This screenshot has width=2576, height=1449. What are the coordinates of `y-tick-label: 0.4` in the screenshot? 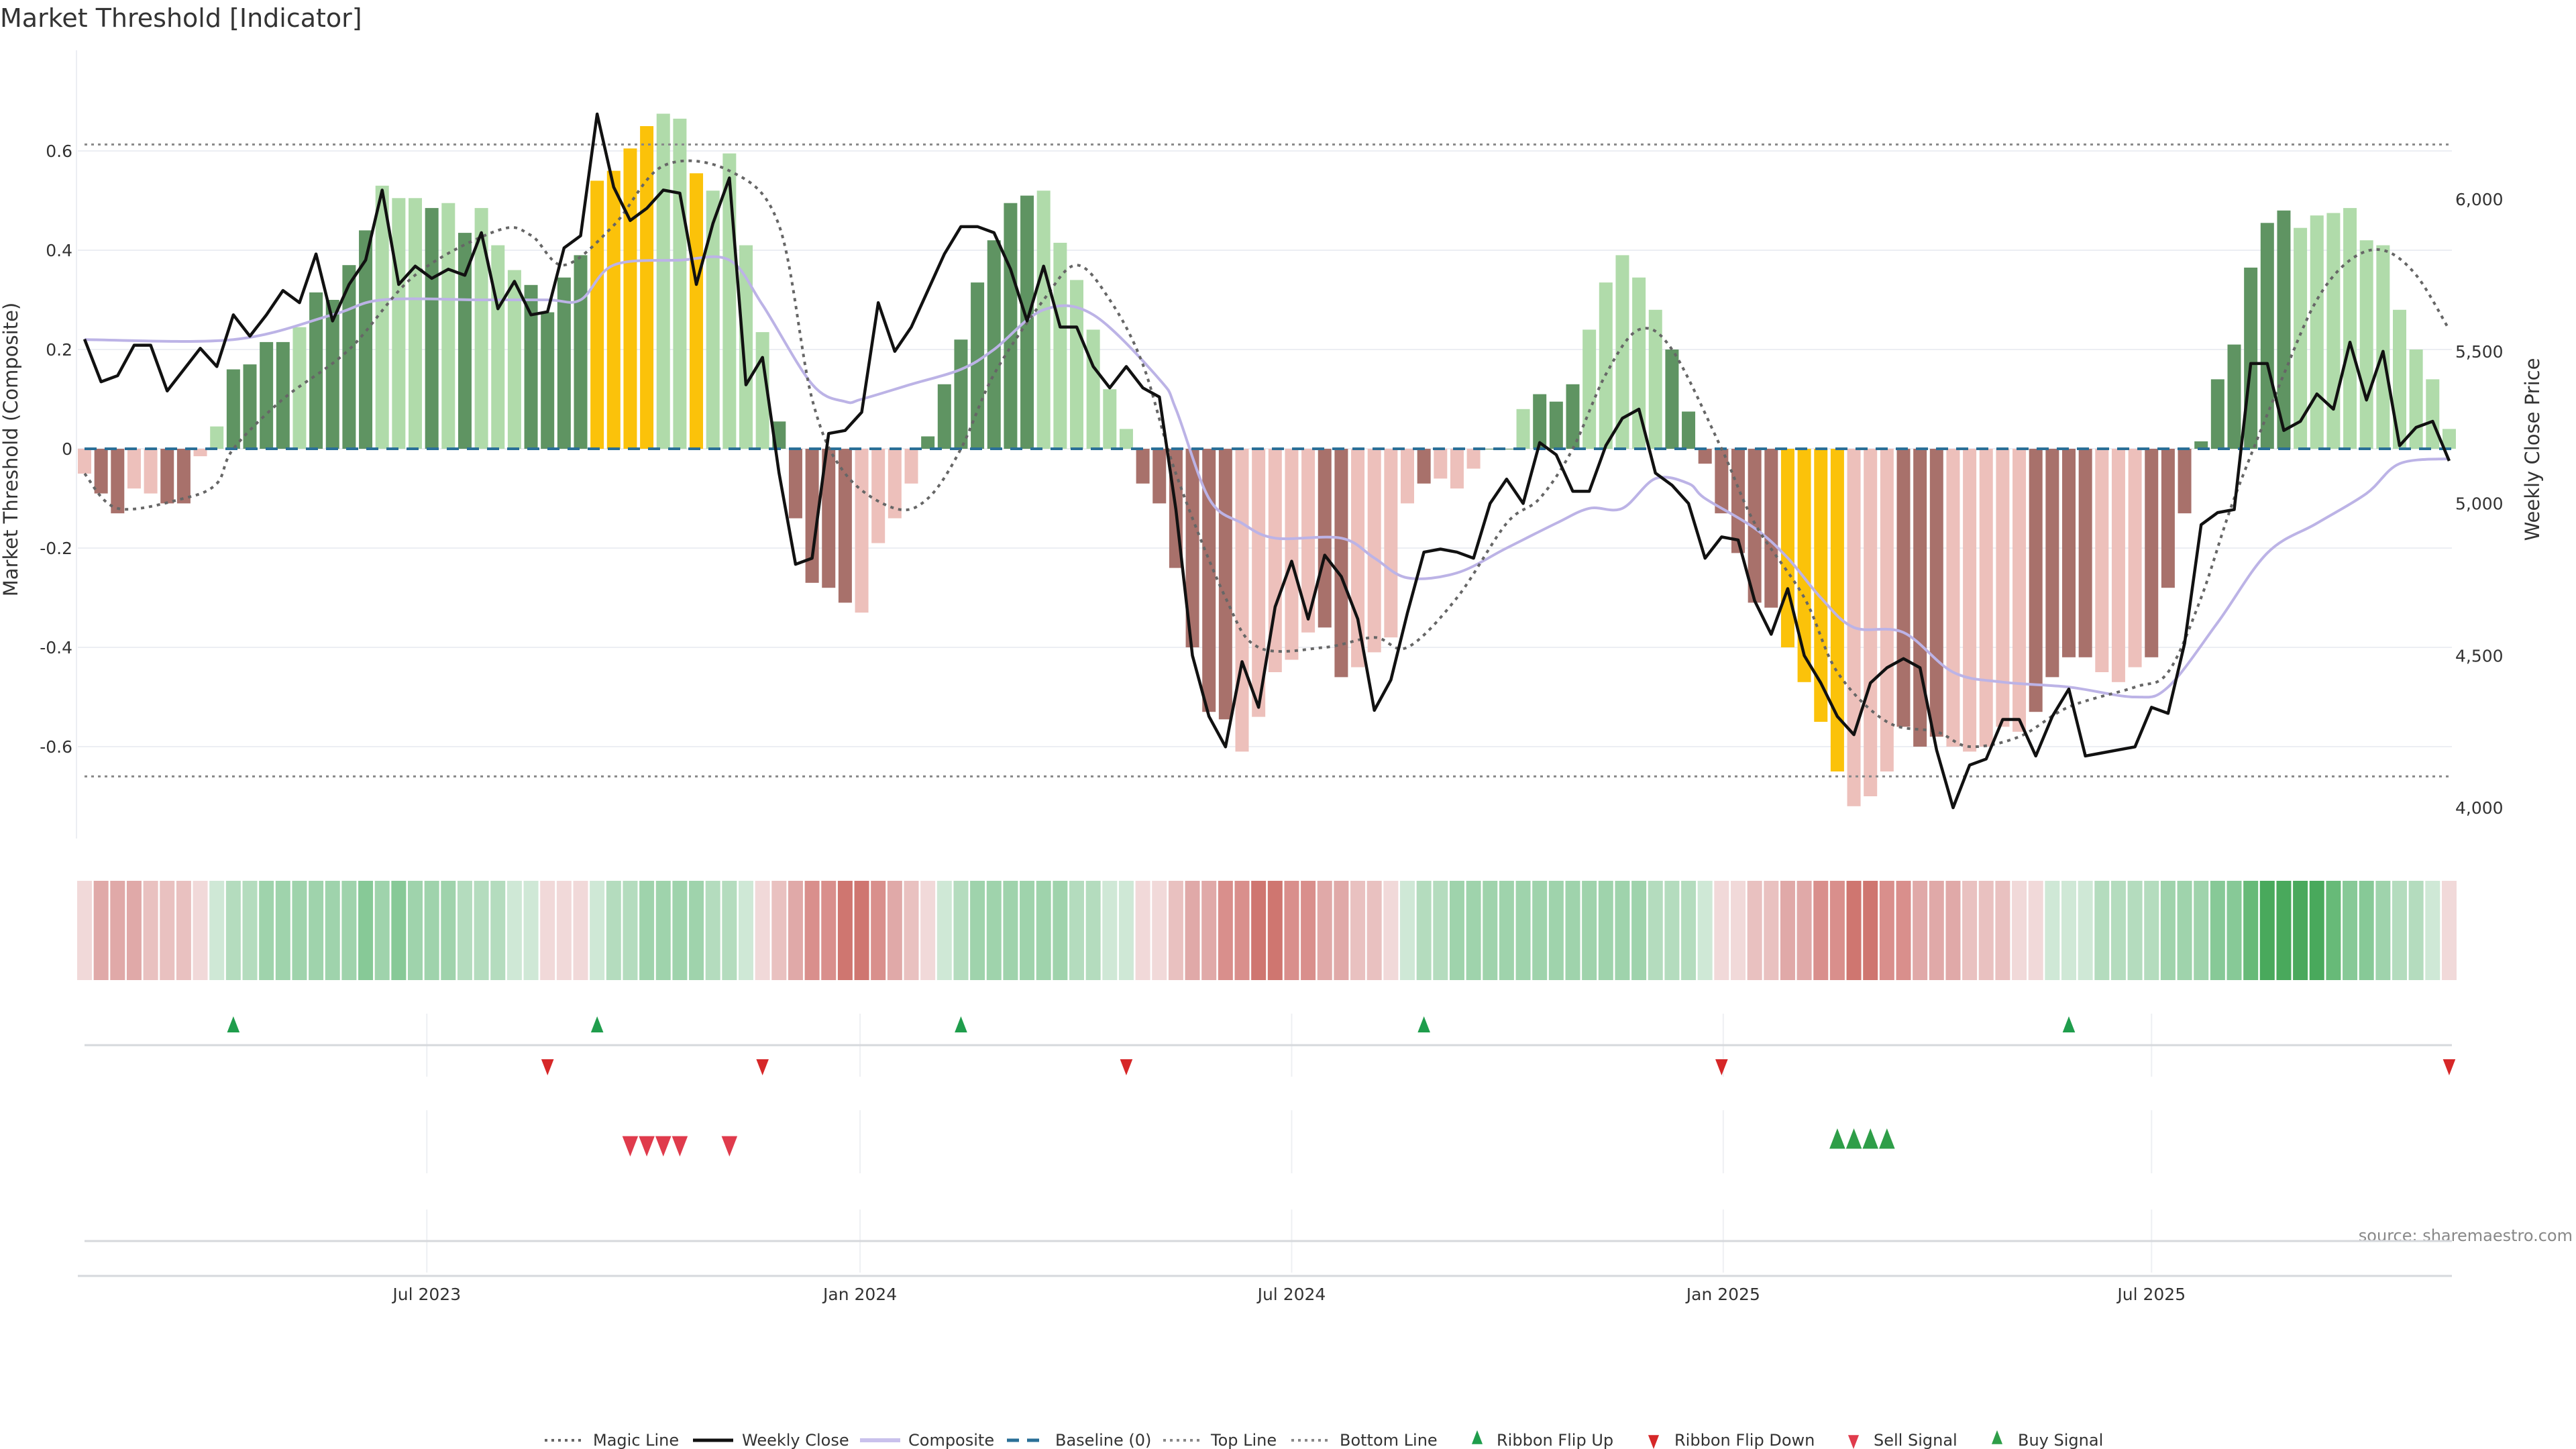 It's located at (59, 250).